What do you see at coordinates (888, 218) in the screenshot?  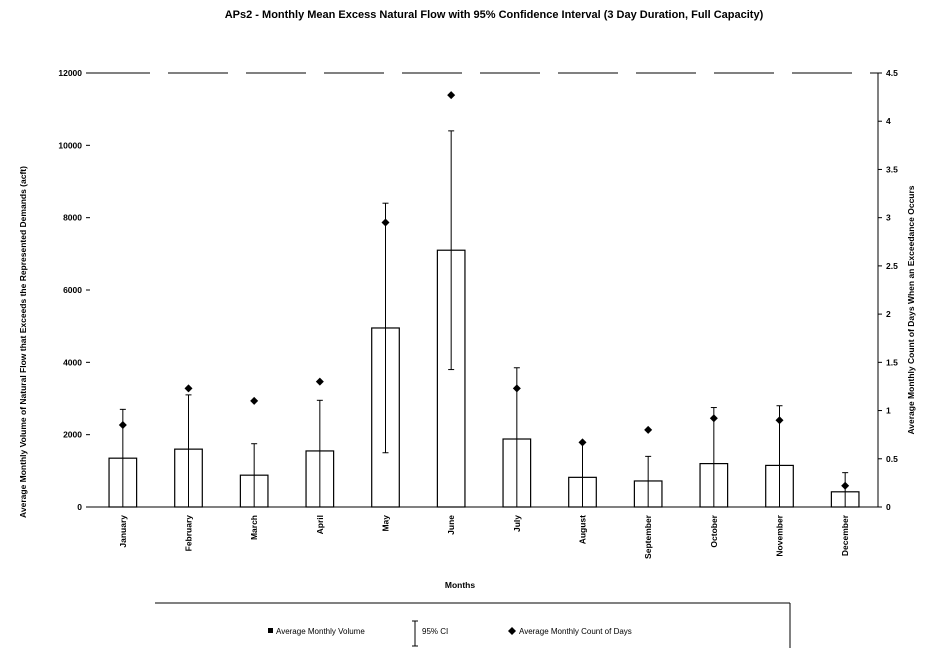 I see `right-tick-label: 3` at bounding box center [888, 218].